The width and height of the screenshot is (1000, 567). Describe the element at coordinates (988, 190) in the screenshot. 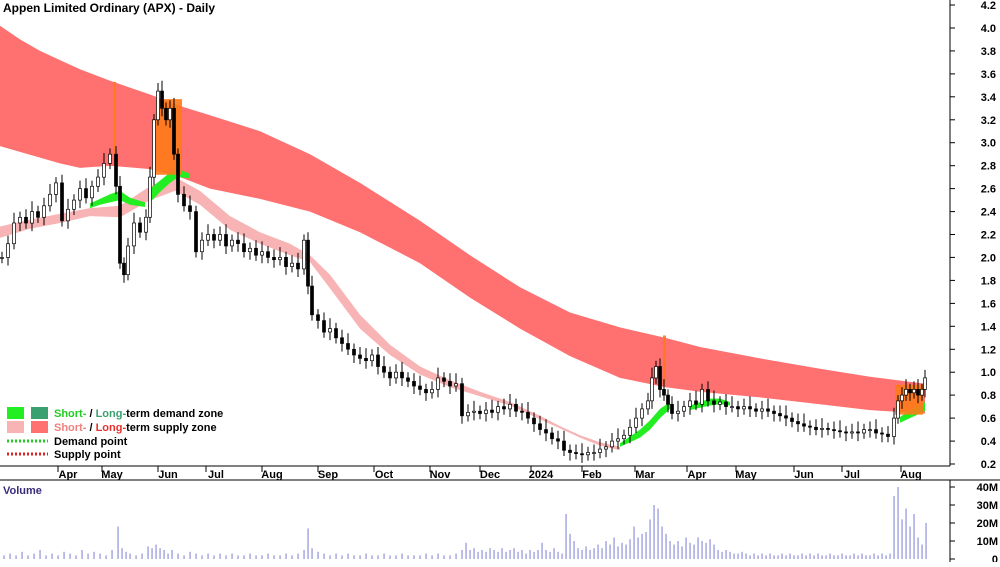

I see `price-tick-label: 2.6` at that location.